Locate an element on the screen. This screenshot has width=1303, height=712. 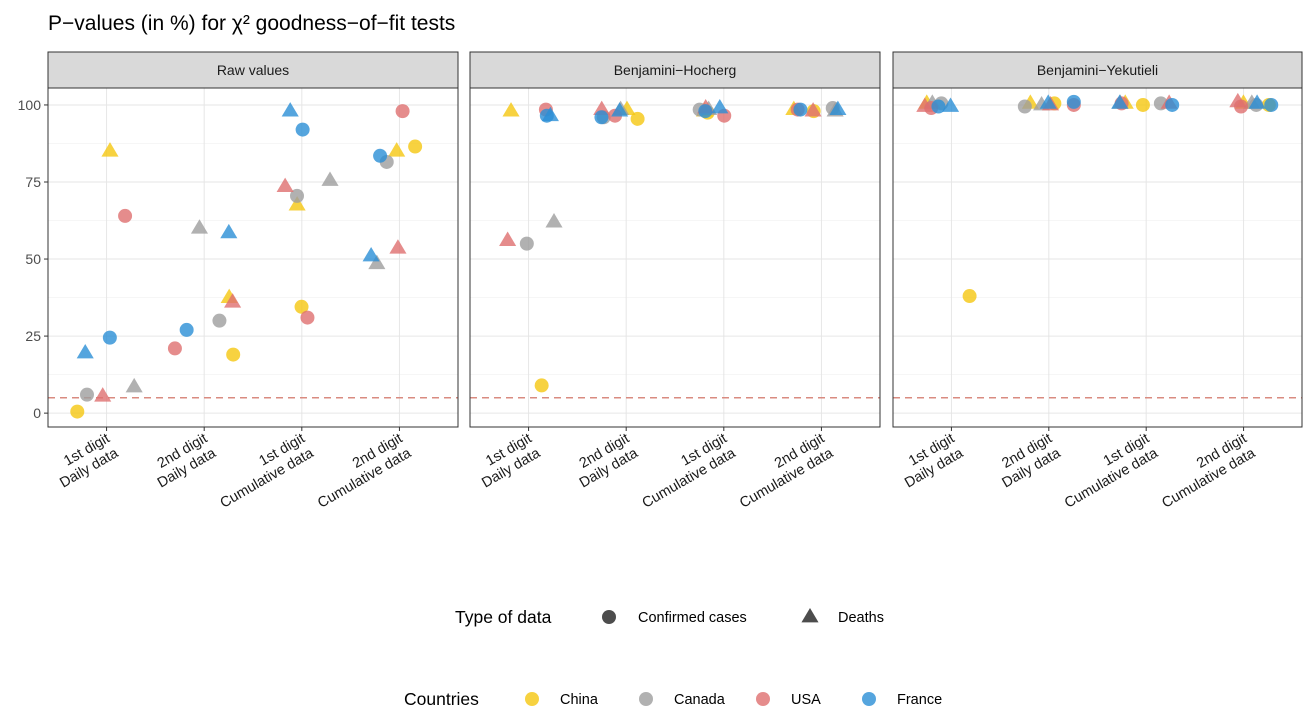
facet-title: Benjamini−Yekutieli is located at coordinates (1097, 70).